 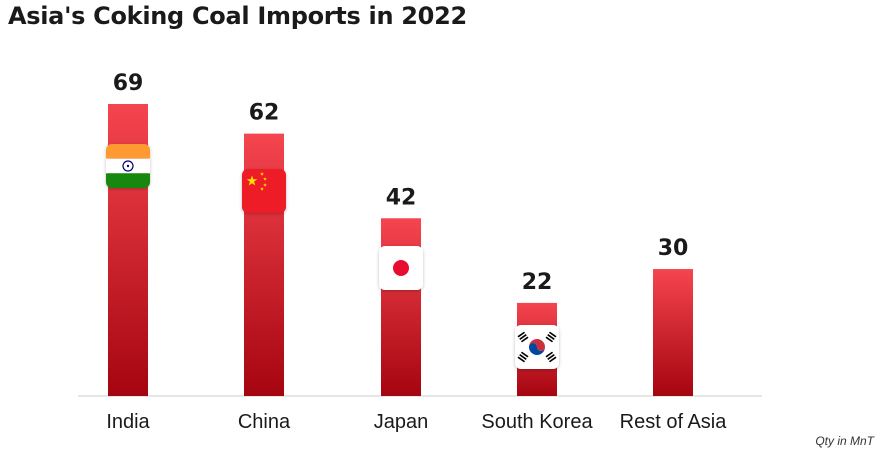 What do you see at coordinates (401, 268) in the screenshot?
I see `japan-flag-icon` at bounding box center [401, 268].